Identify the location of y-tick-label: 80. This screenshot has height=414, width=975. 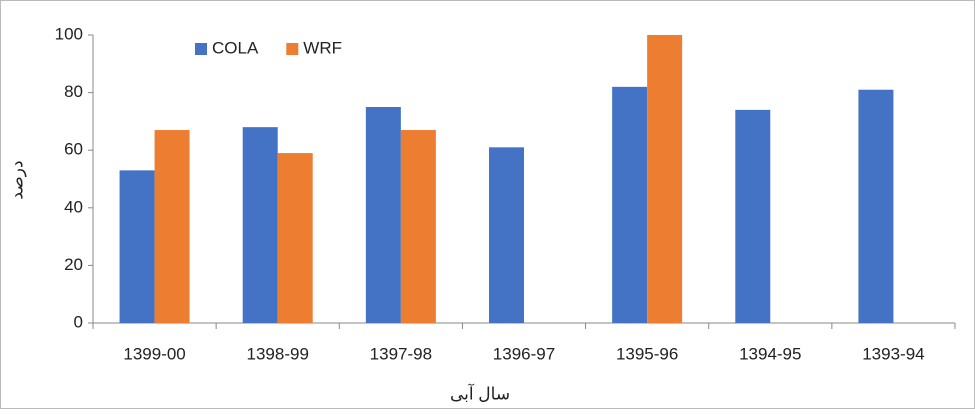
(73, 91).